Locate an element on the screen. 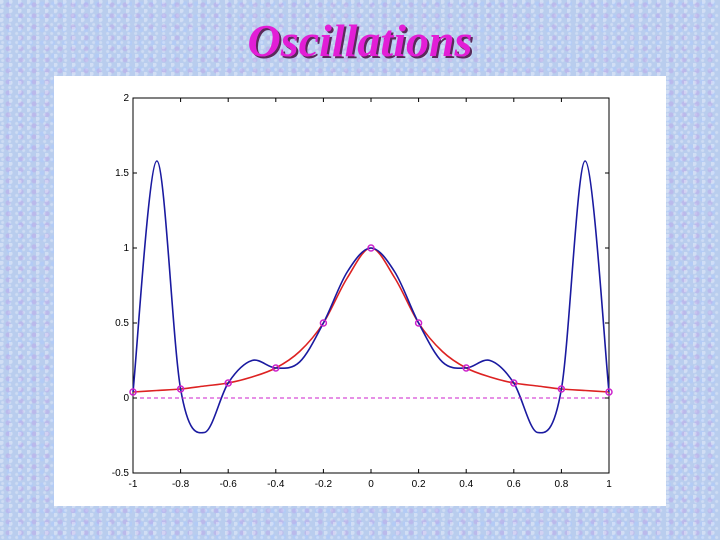 The image size is (720, 540). y-tick-label: 0 is located at coordinates (126, 398).